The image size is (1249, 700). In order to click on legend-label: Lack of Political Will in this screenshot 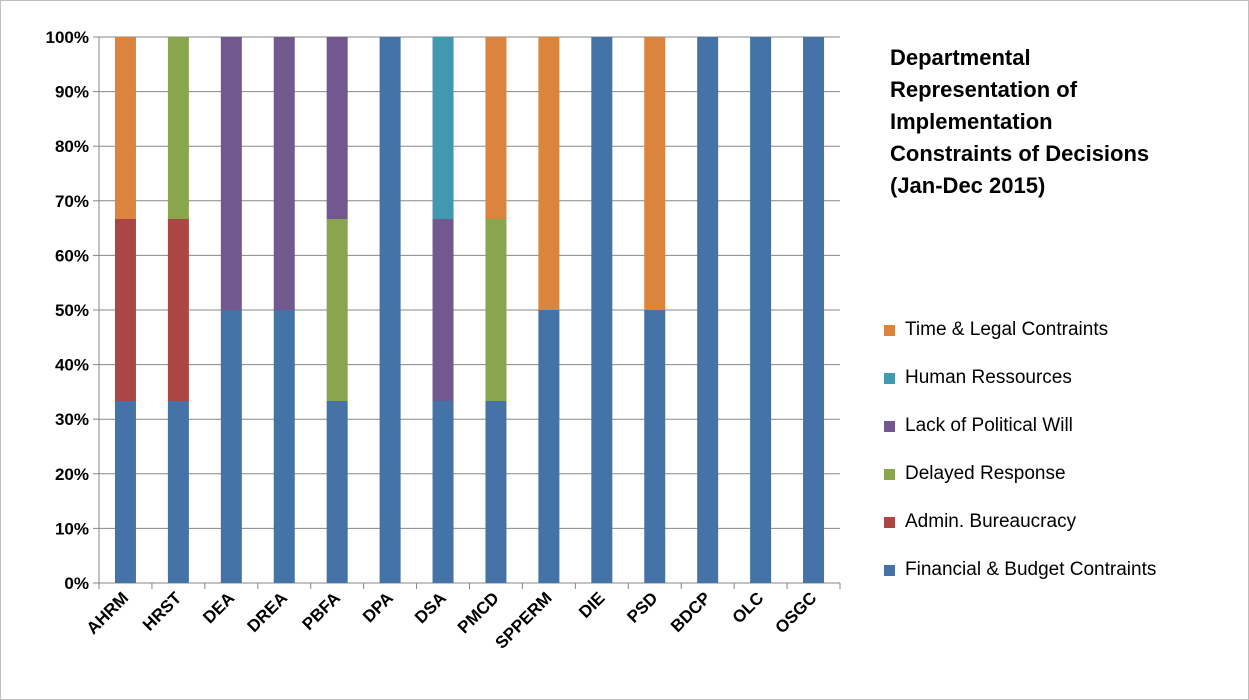, I will do `click(989, 425)`.